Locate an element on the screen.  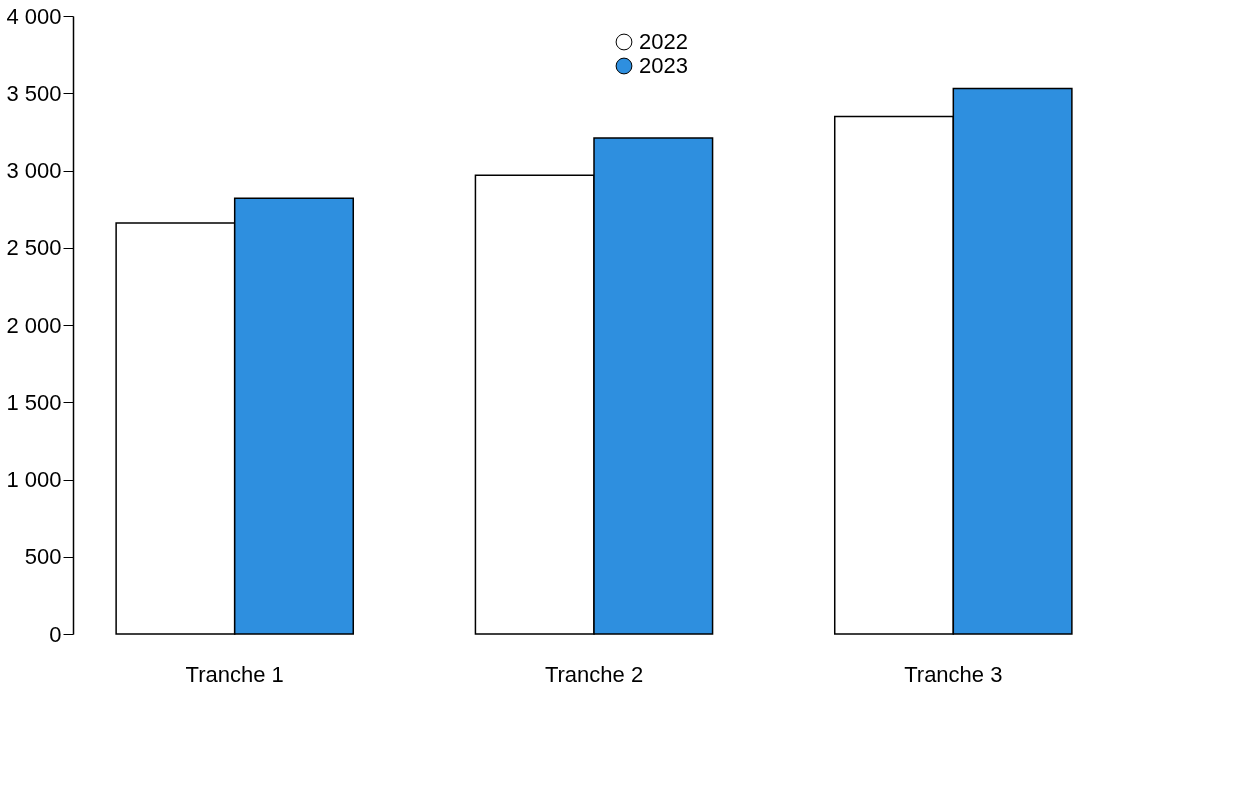
y-tick-label: 1 000 is located at coordinates (34, 479).